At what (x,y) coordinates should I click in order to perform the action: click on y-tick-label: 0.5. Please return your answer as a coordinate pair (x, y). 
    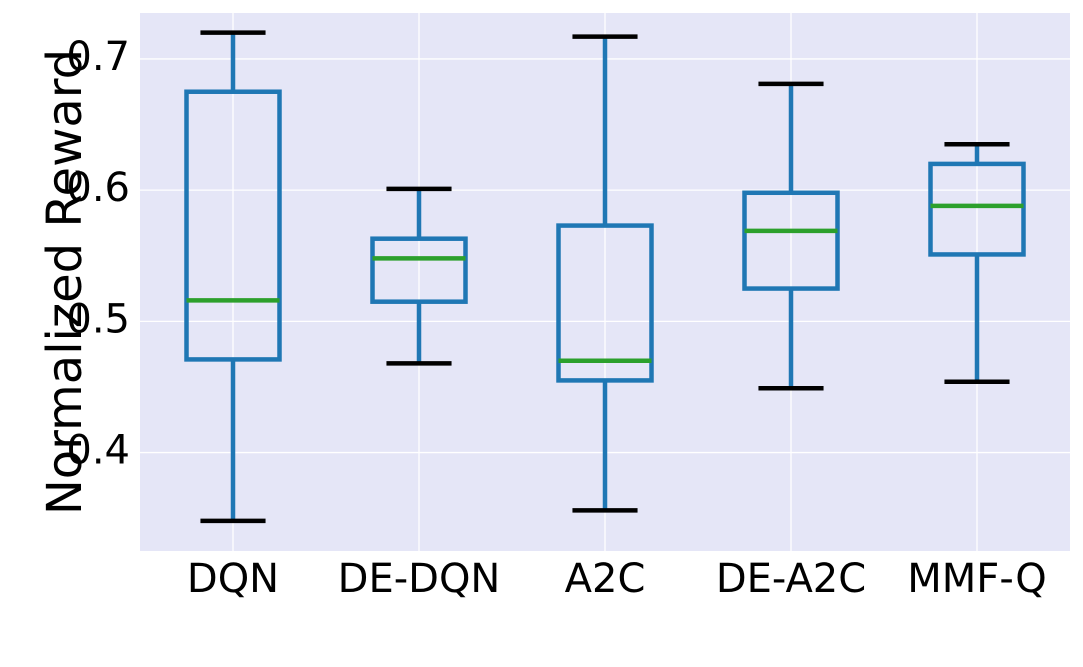
    Looking at the image, I should click on (98, 319).